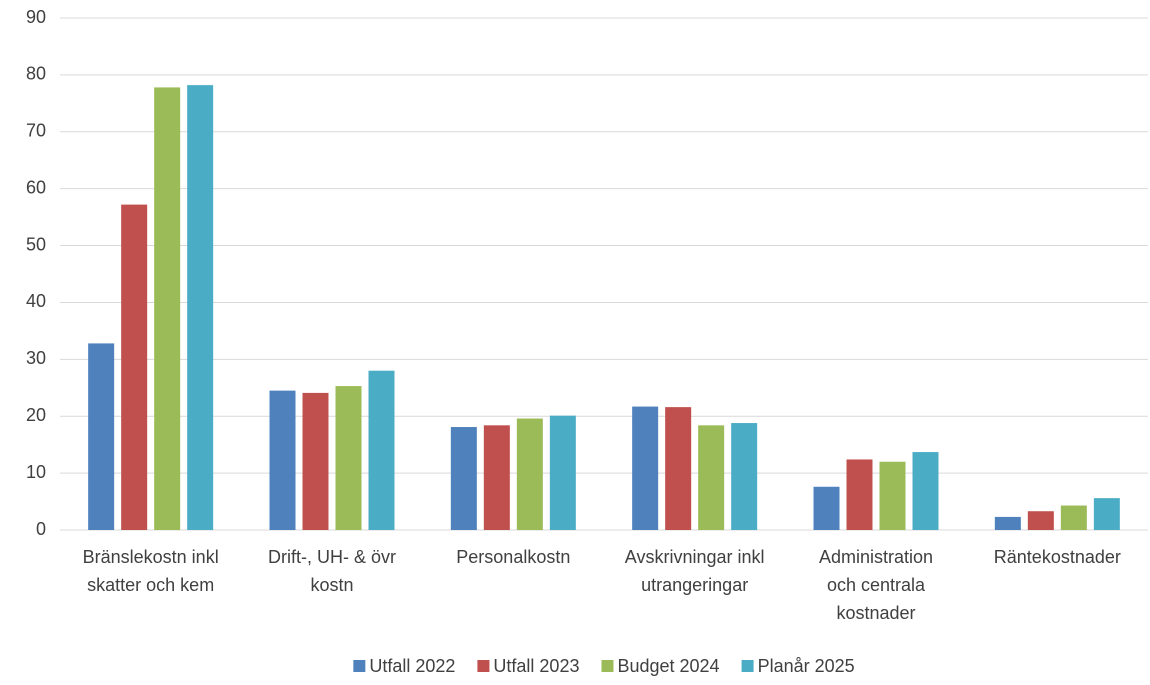  What do you see at coordinates (1057, 557) in the screenshot?
I see `x-tick-label: Räntekostnader` at bounding box center [1057, 557].